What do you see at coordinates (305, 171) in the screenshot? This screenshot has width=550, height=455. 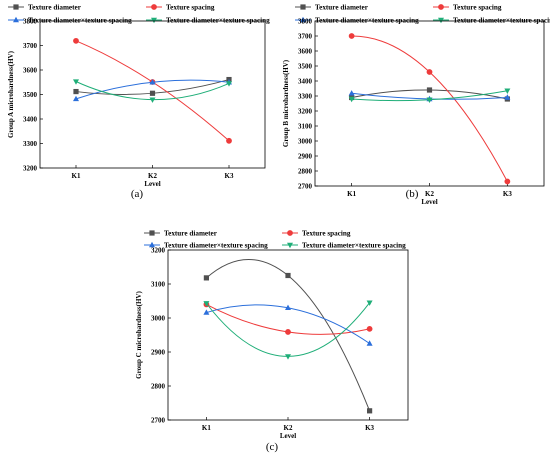 I see `y-tick-label: 2800` at bounding box center [305, 171].